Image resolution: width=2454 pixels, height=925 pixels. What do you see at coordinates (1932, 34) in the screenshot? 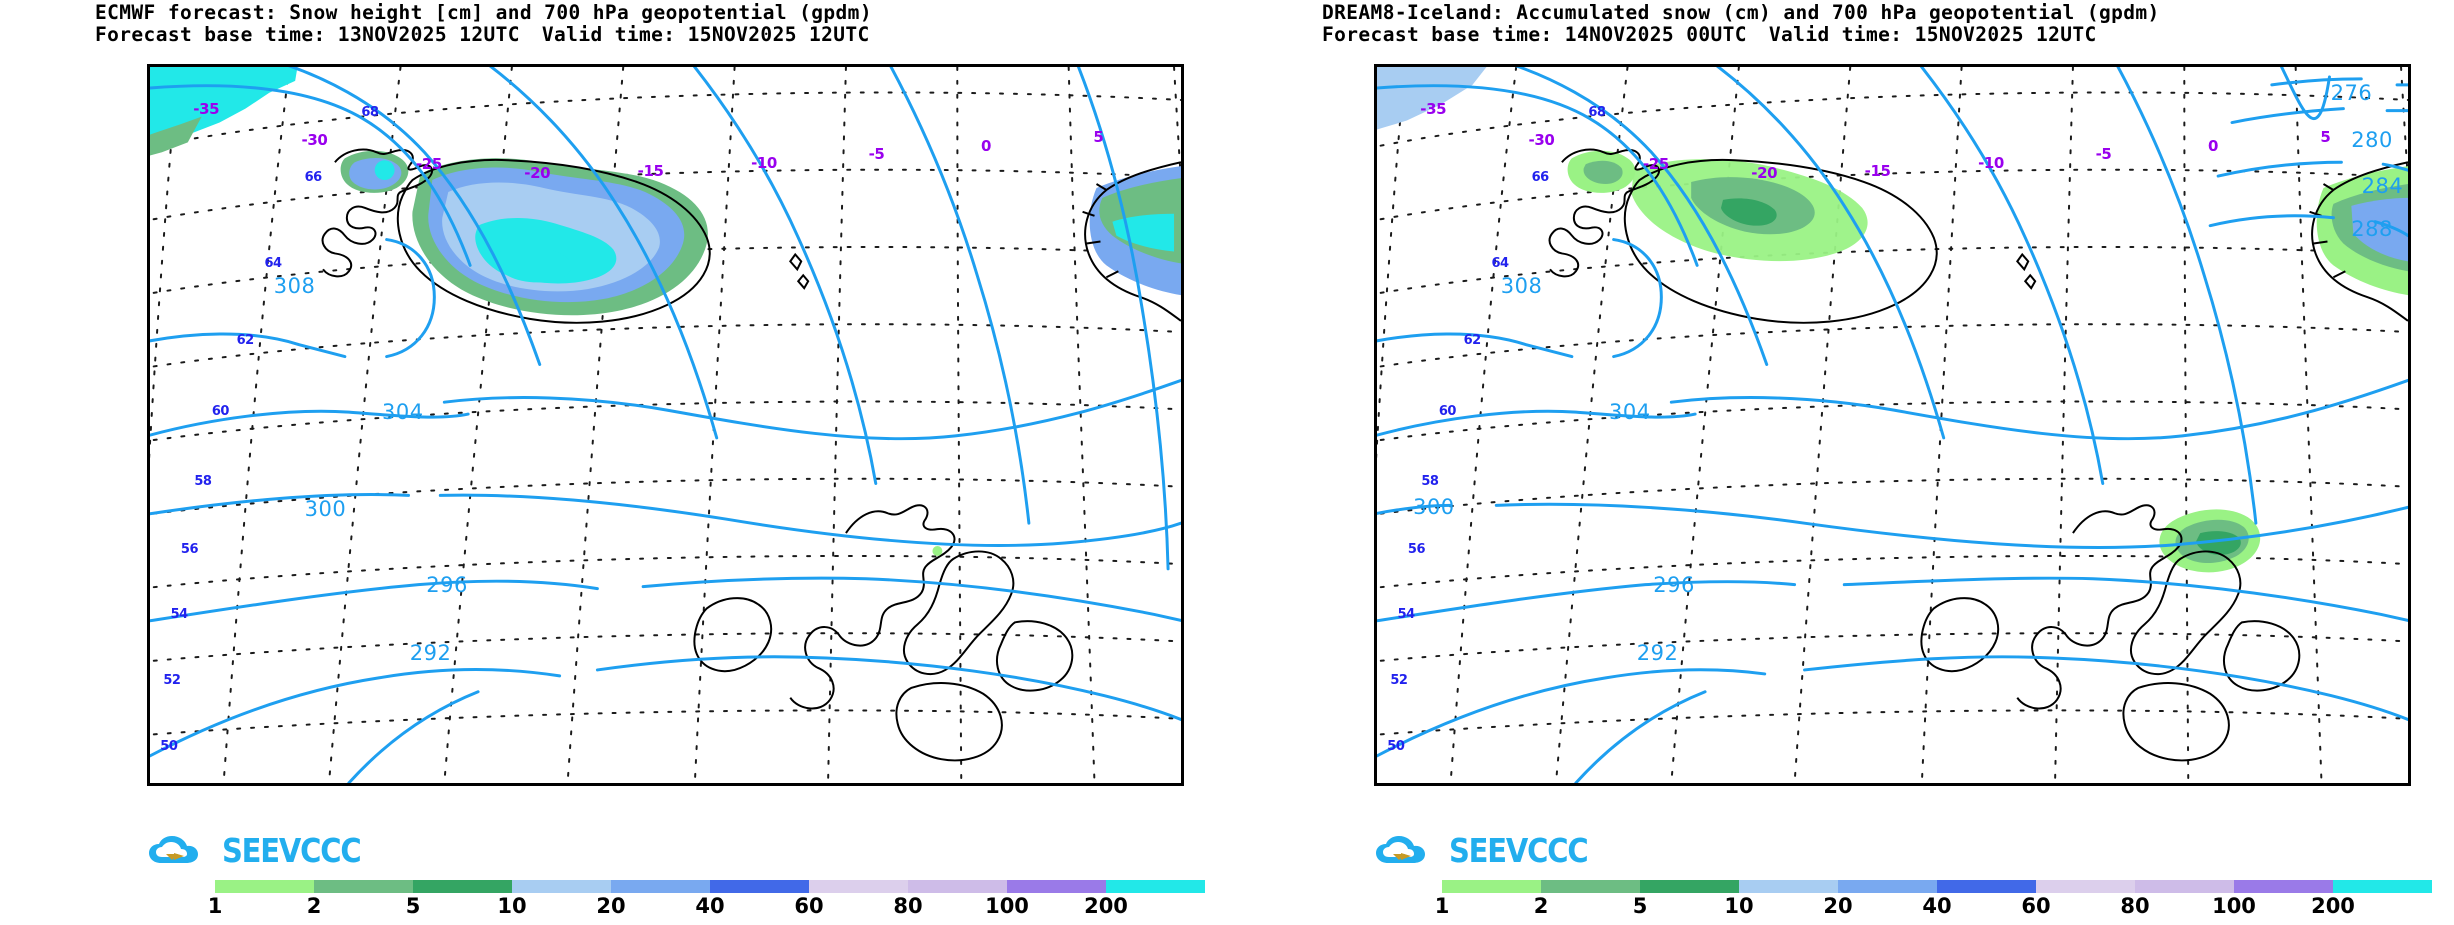
I see `valid-time-dream8: Valid time: 15NOV2025 12UTC` at bounding box center [1932, 34].